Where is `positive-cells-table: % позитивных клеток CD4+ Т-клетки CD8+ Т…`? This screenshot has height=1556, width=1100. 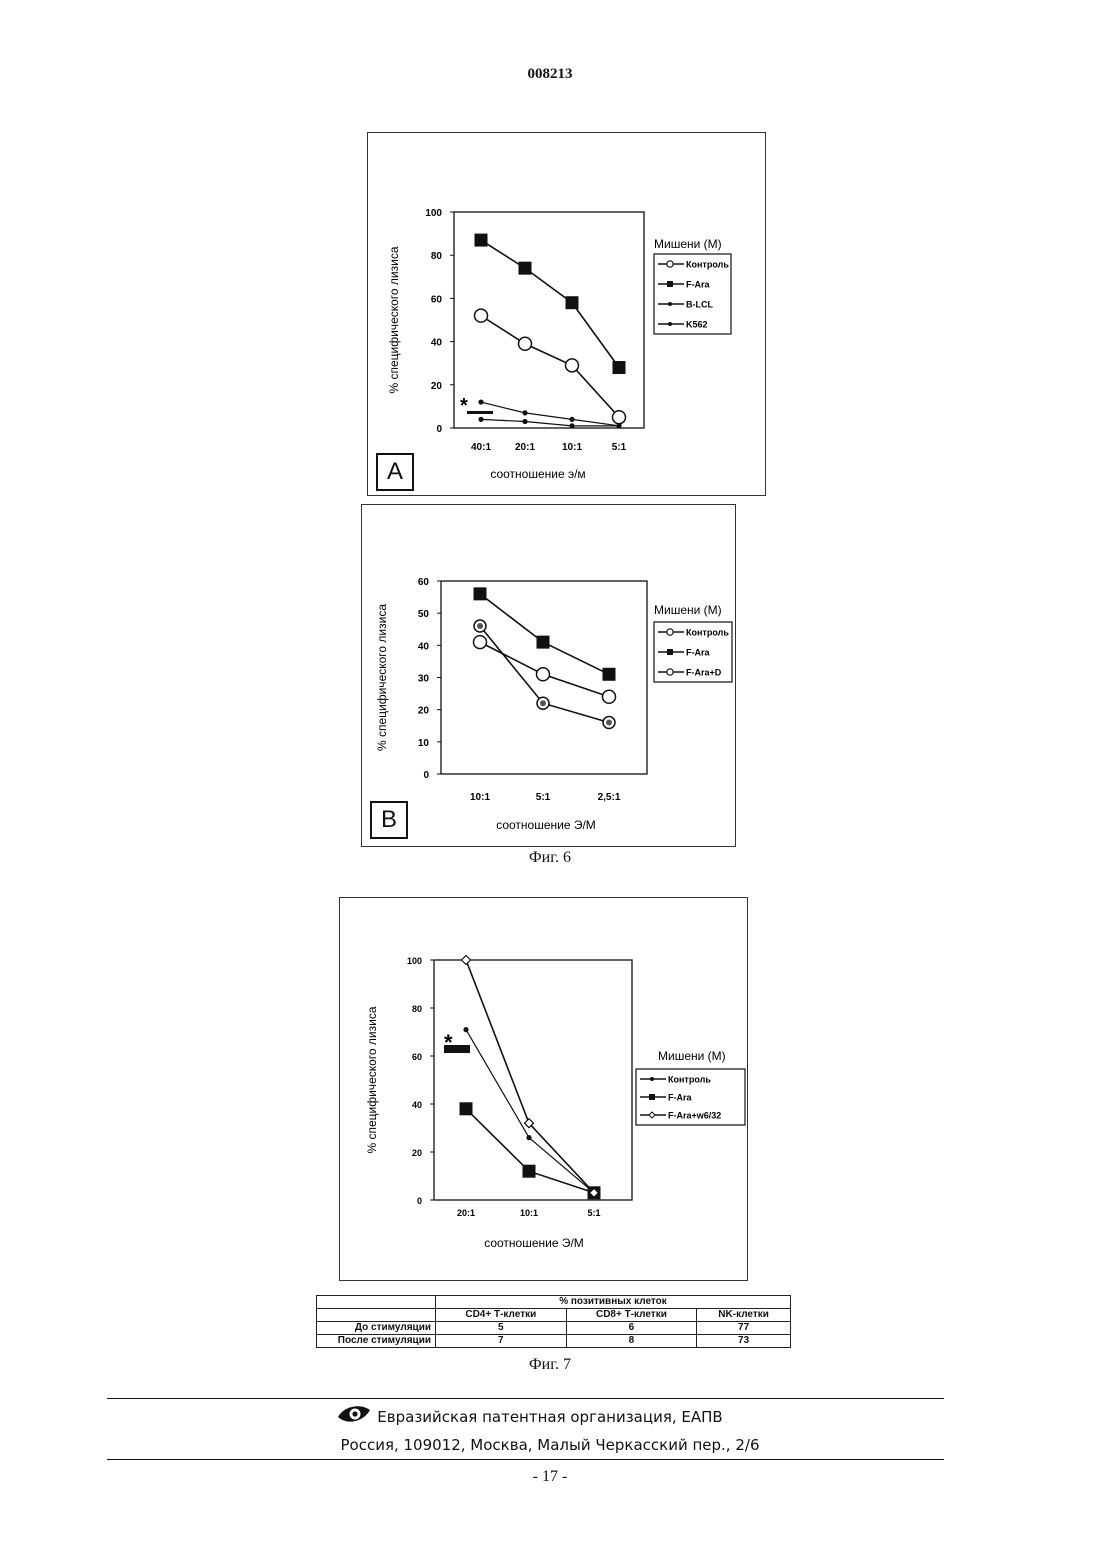 positive-cells-table: % позитивных клеток CD4+ Т-клетки CD8+ Т… is located at coordinates (553, 1321).